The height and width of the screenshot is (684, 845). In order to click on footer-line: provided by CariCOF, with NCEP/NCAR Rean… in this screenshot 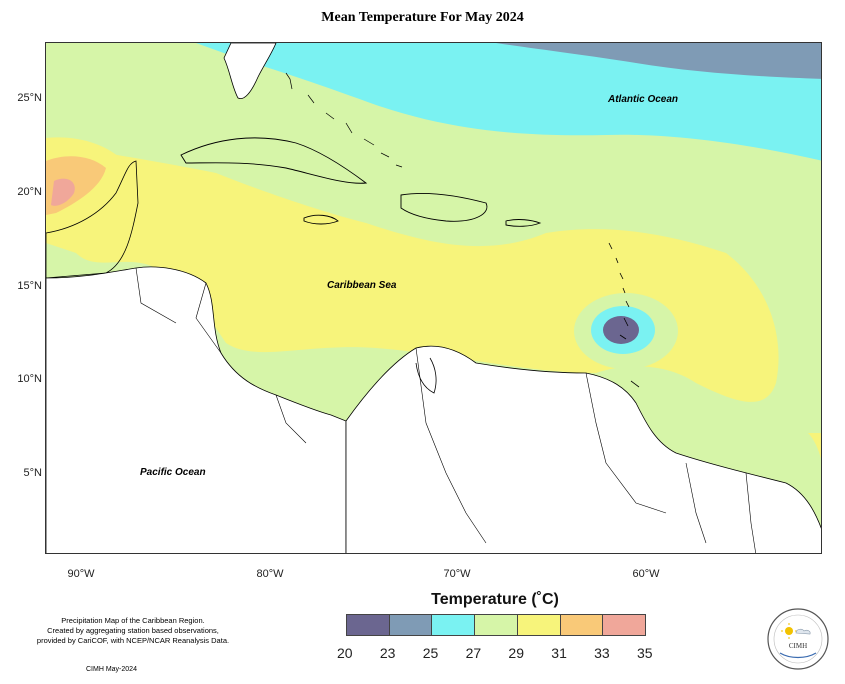, I will do `click(133, 640)`.